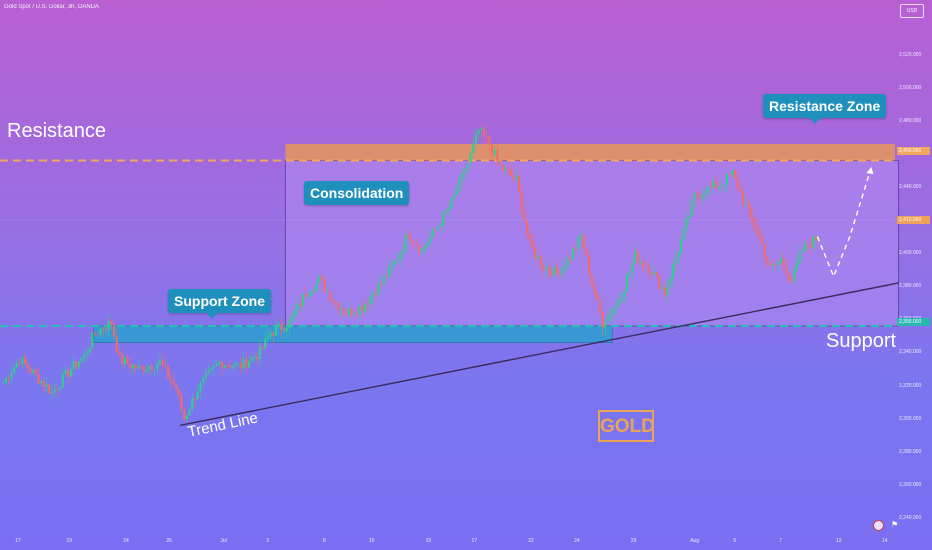 The image size is (932, 550). I want to click on y-tick-label: 2,320.000, so click(910, 385).